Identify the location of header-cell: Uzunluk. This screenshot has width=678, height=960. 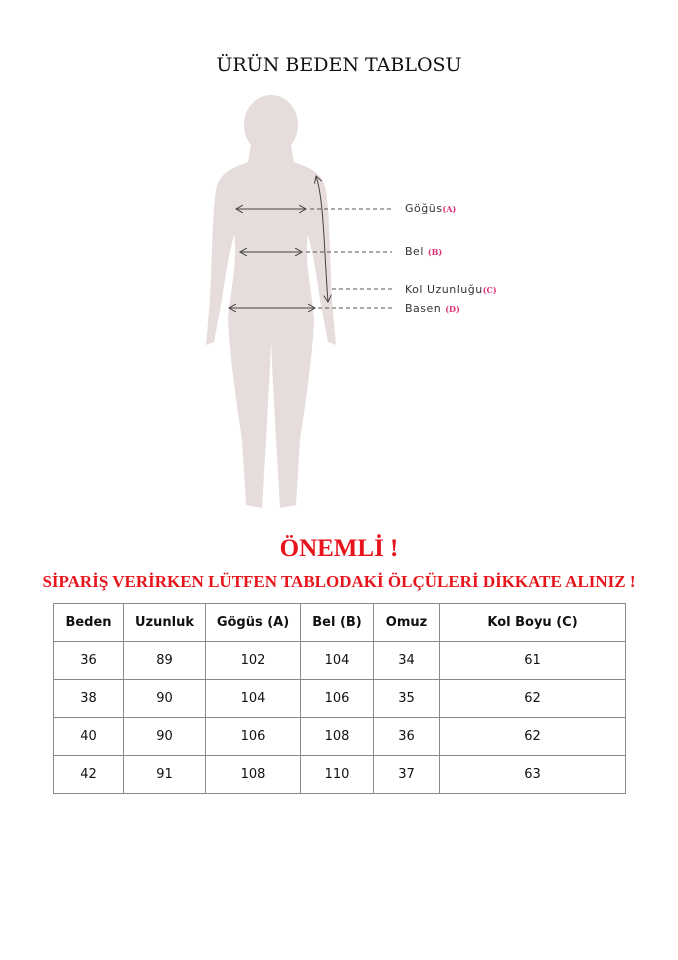
(164, 622).